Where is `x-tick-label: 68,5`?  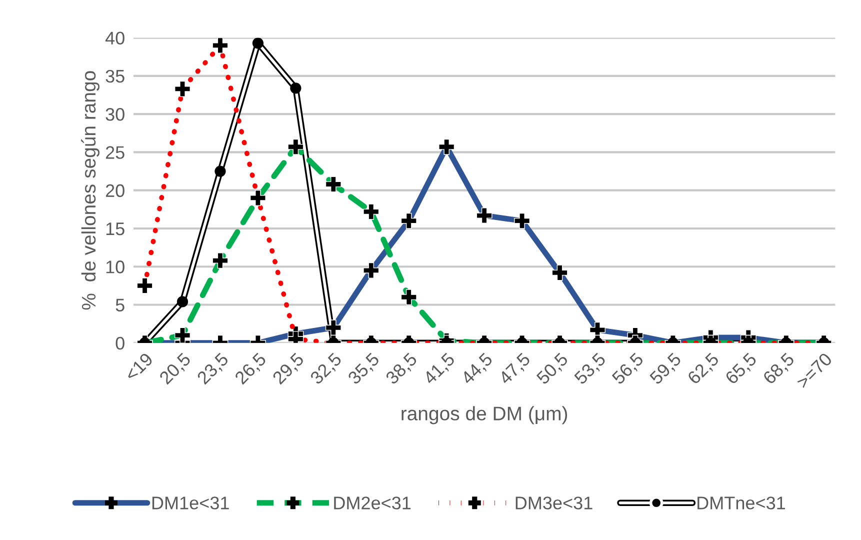
x-tick-label: 68,5 is located at coordinates (779, 369).